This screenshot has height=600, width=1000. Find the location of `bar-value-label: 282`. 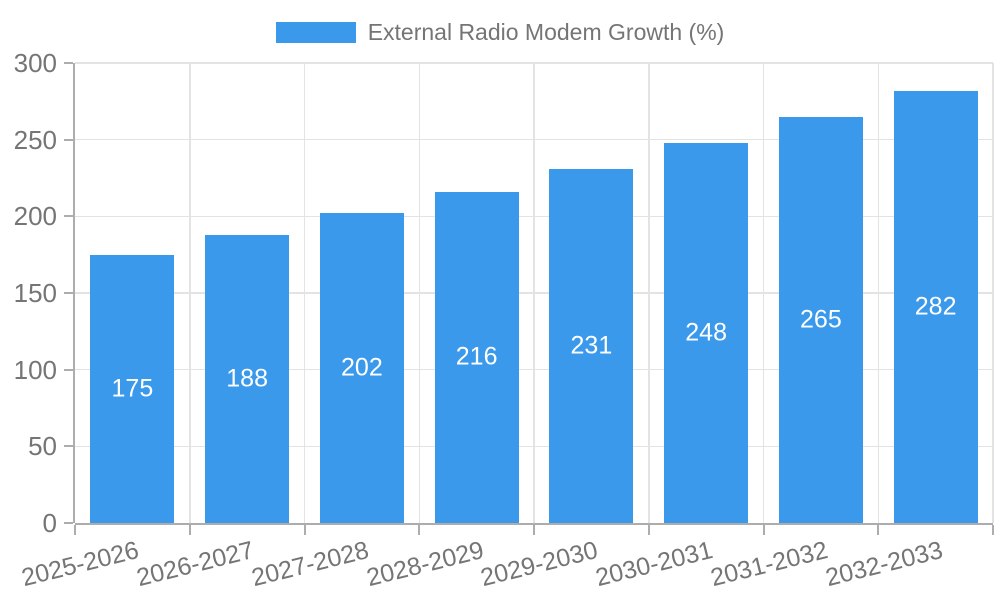

bar-value-label: 282 is located at coordinates (935, 306).